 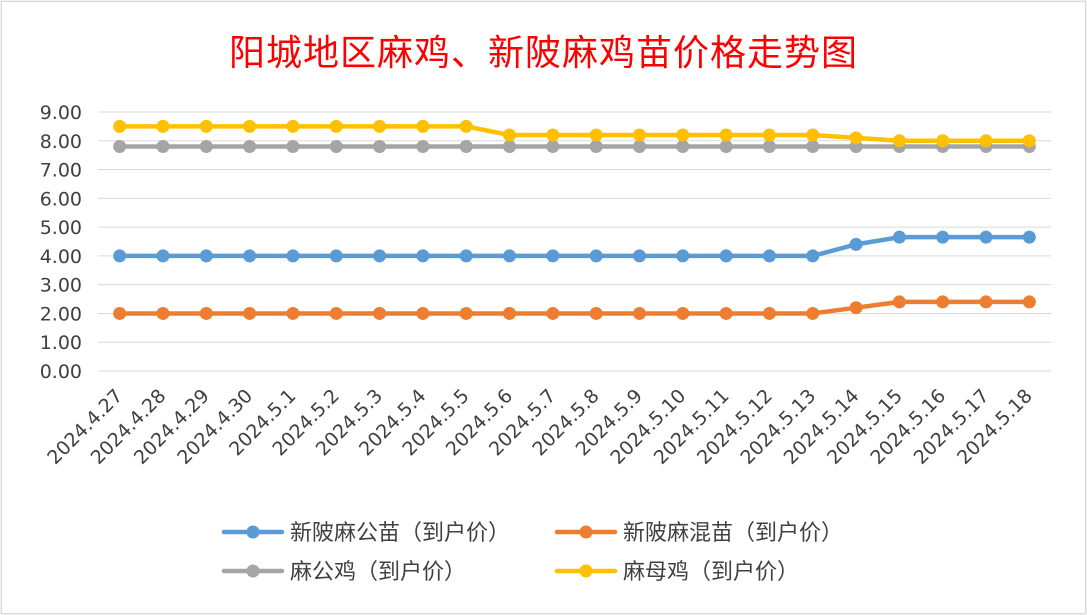 What do you see at coordinates (543, 53) in the screenshot?
I see `chart-title: 阳城地区麻鸡、新陂麻鸡苗价格走势图` at bounding box center [543, 53].